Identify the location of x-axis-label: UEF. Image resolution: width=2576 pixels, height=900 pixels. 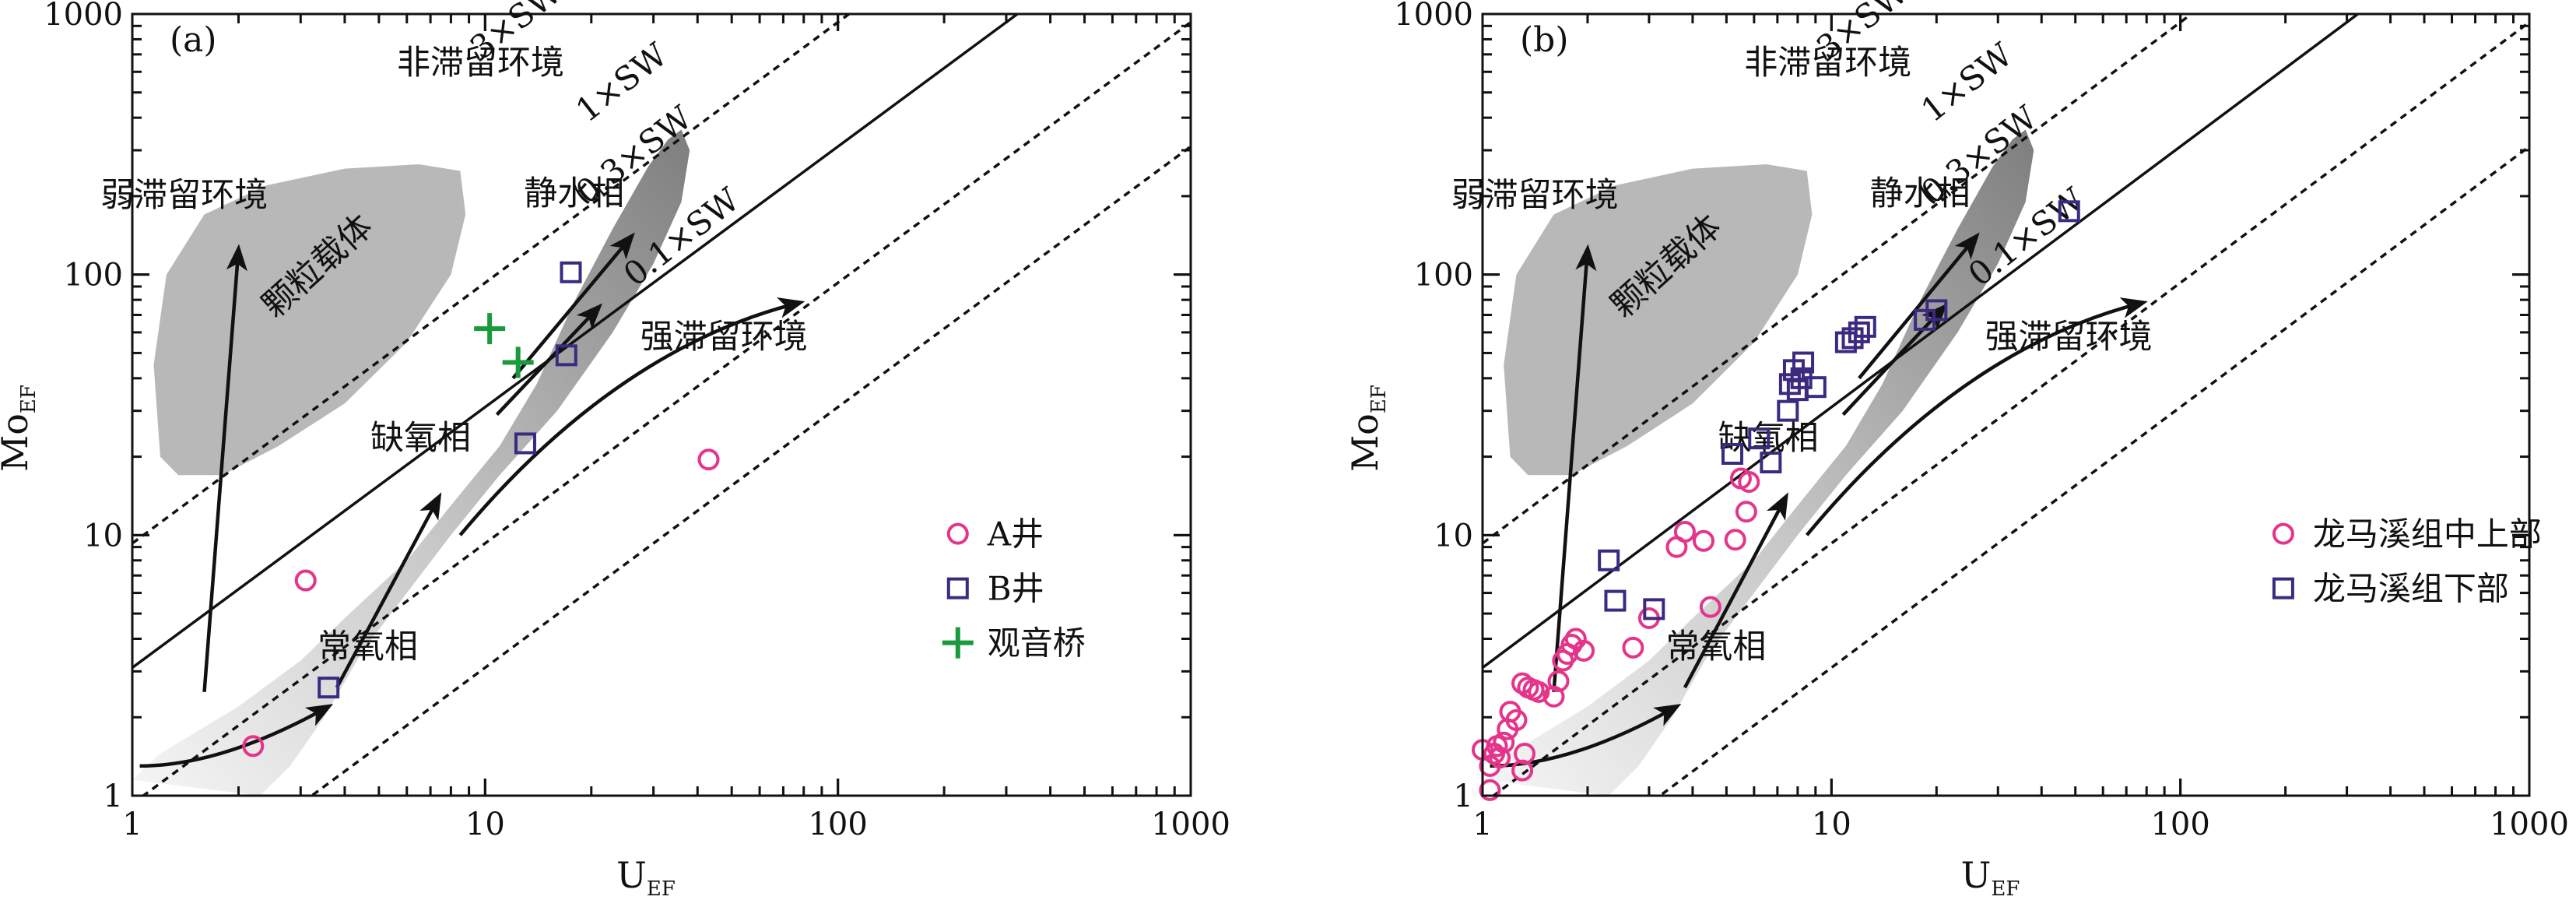
(646, 876).